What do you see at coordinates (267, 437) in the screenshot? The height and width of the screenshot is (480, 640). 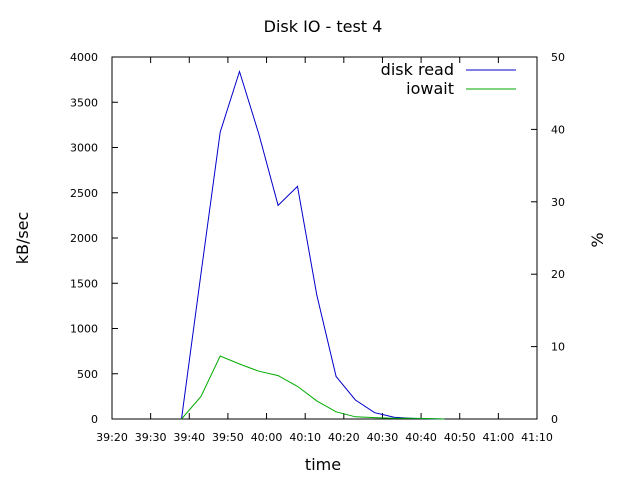 I see `x-tick-label: 40:00` at bounding box center [267, 437].